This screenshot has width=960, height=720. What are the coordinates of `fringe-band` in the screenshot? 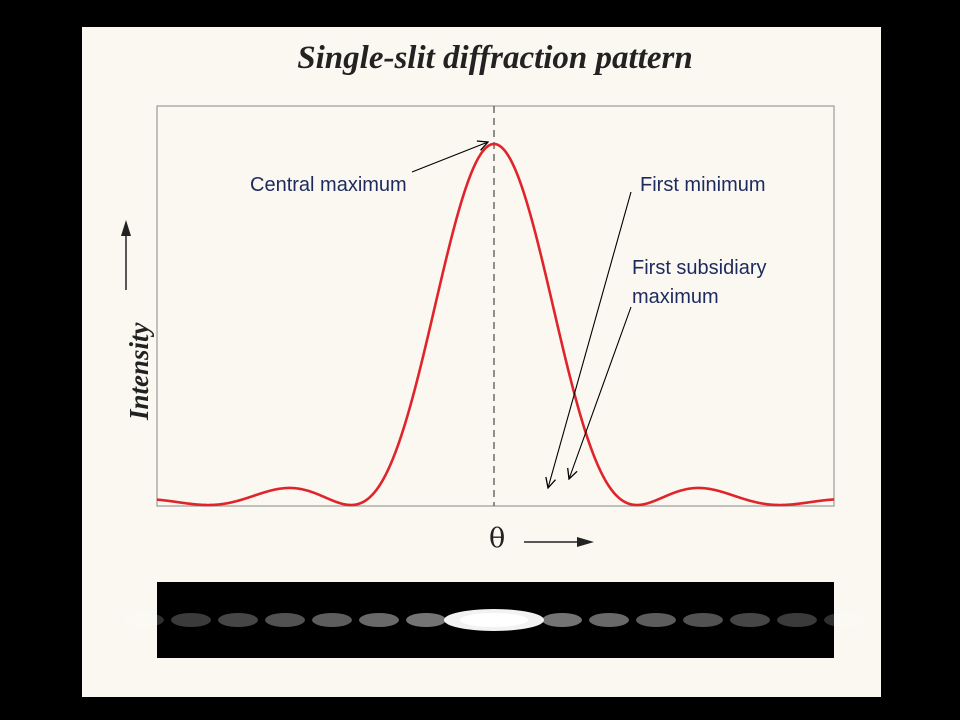 It's located at (144, 620).